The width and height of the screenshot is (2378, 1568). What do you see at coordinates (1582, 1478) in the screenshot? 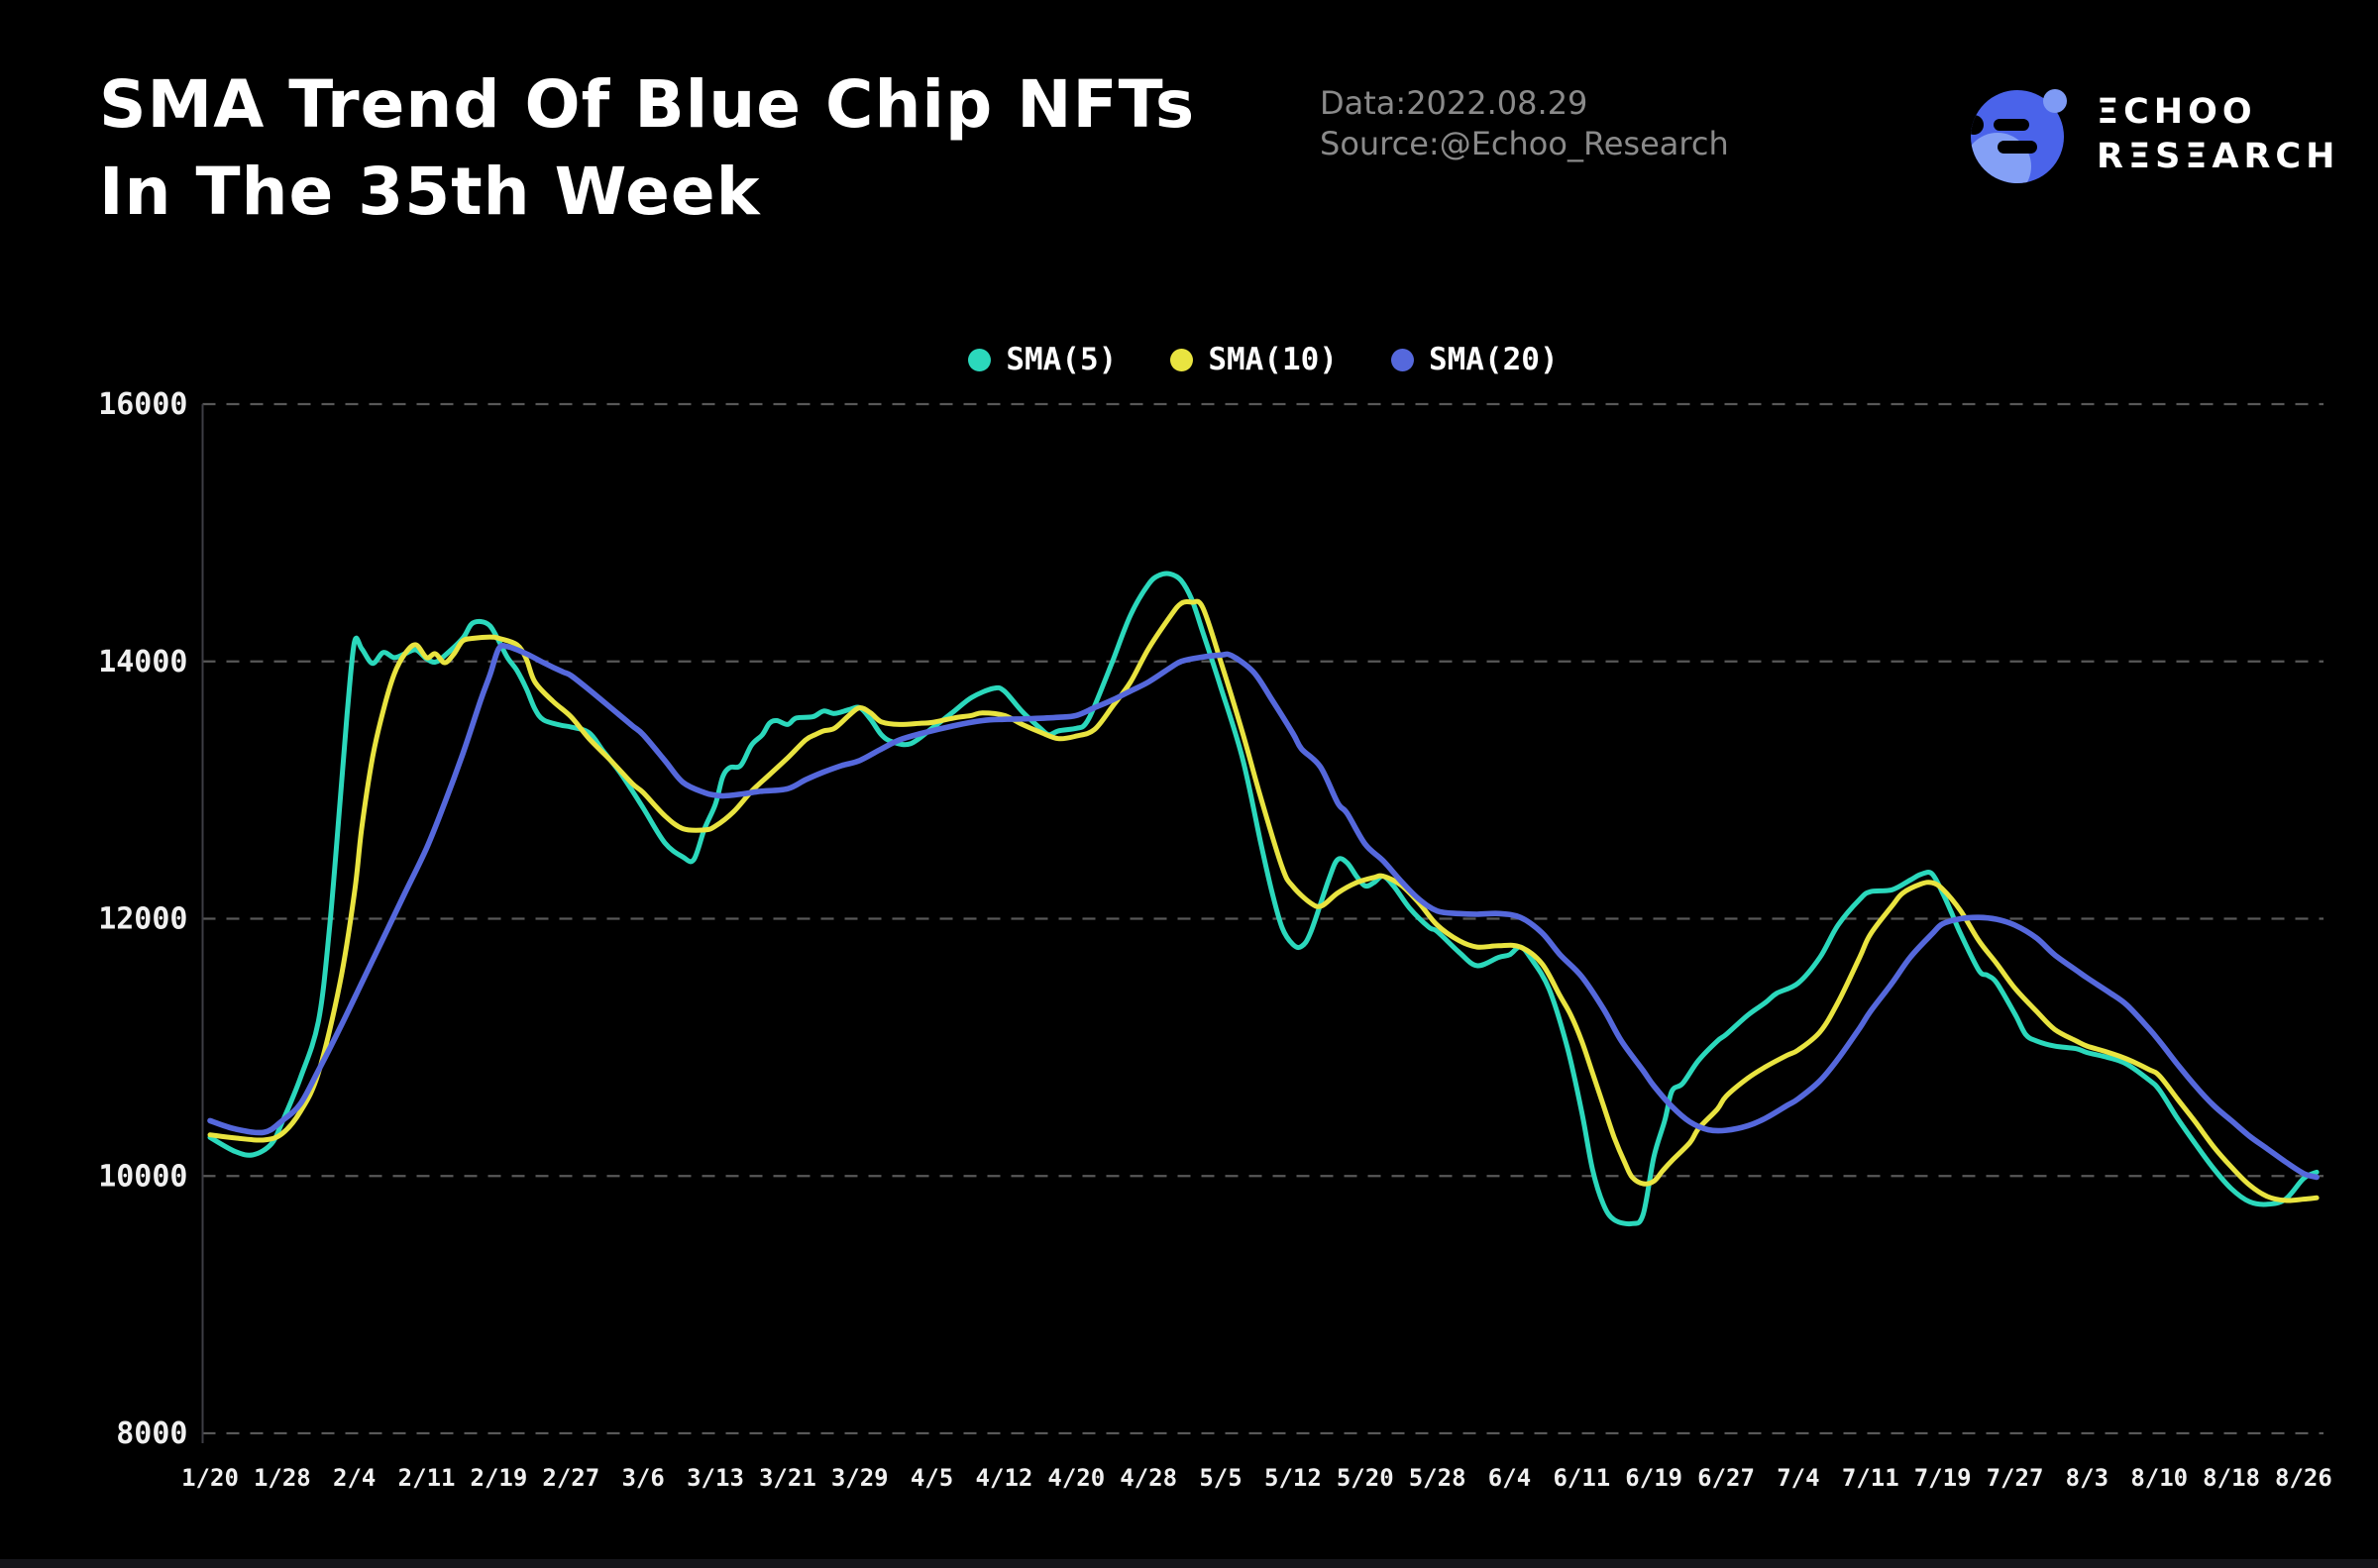
I see `x-tick-label-6-11: 6/11` at bounding box center [1582, 1478].